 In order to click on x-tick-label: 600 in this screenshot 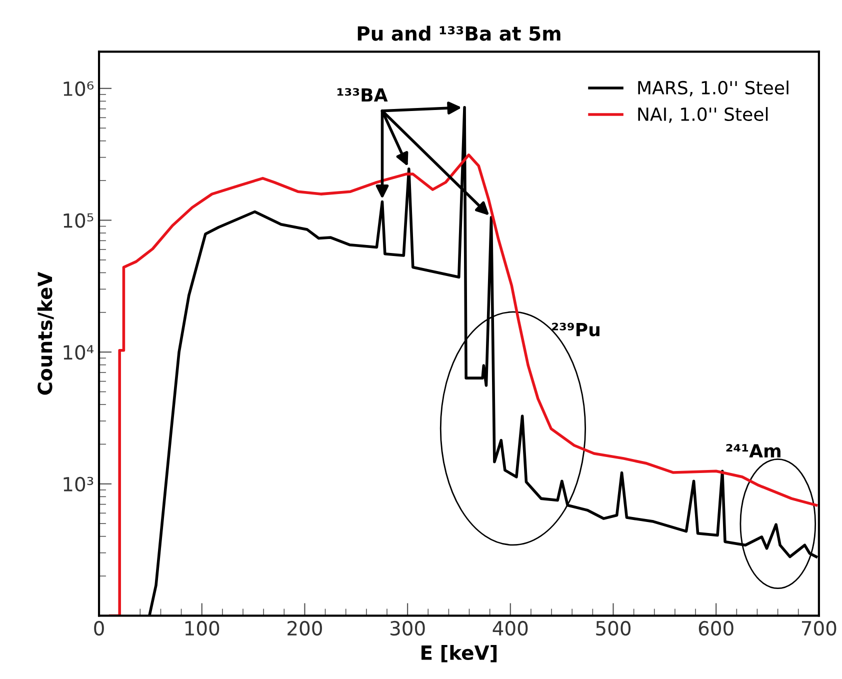, I will do `click(716, 628)`.